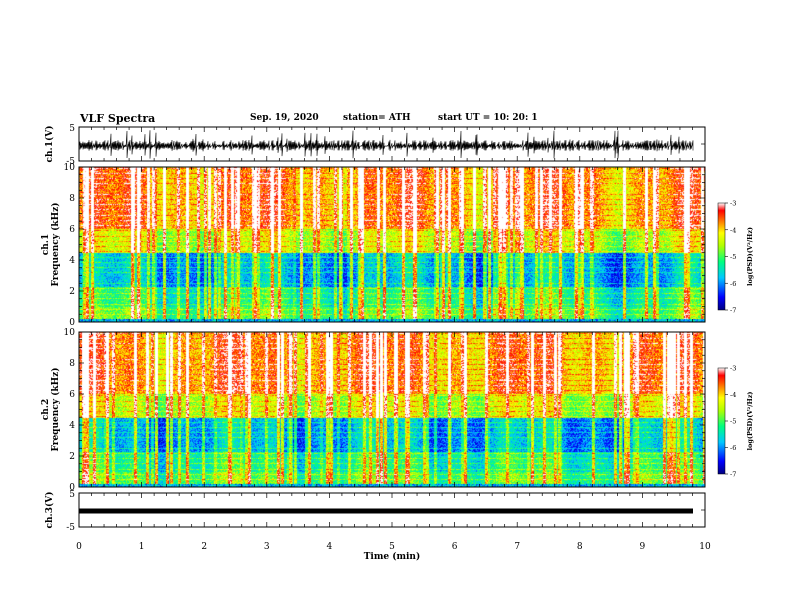 Image resolution: width=792 pixels, height=612 pixels. I want to click on date-label: Sep. 19, 2020, so click(284, 118).